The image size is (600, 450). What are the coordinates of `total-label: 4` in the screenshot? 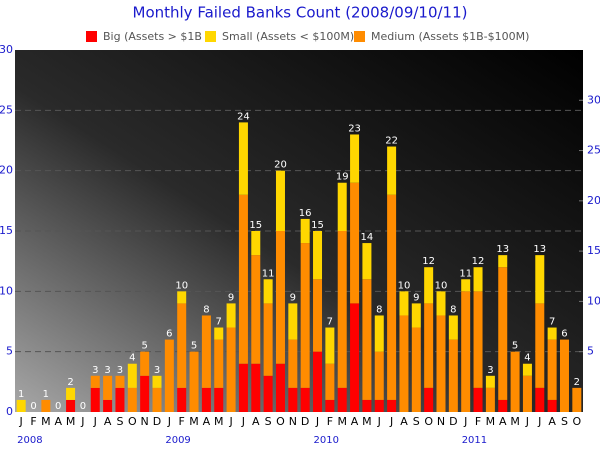 It's located at (132, 358).